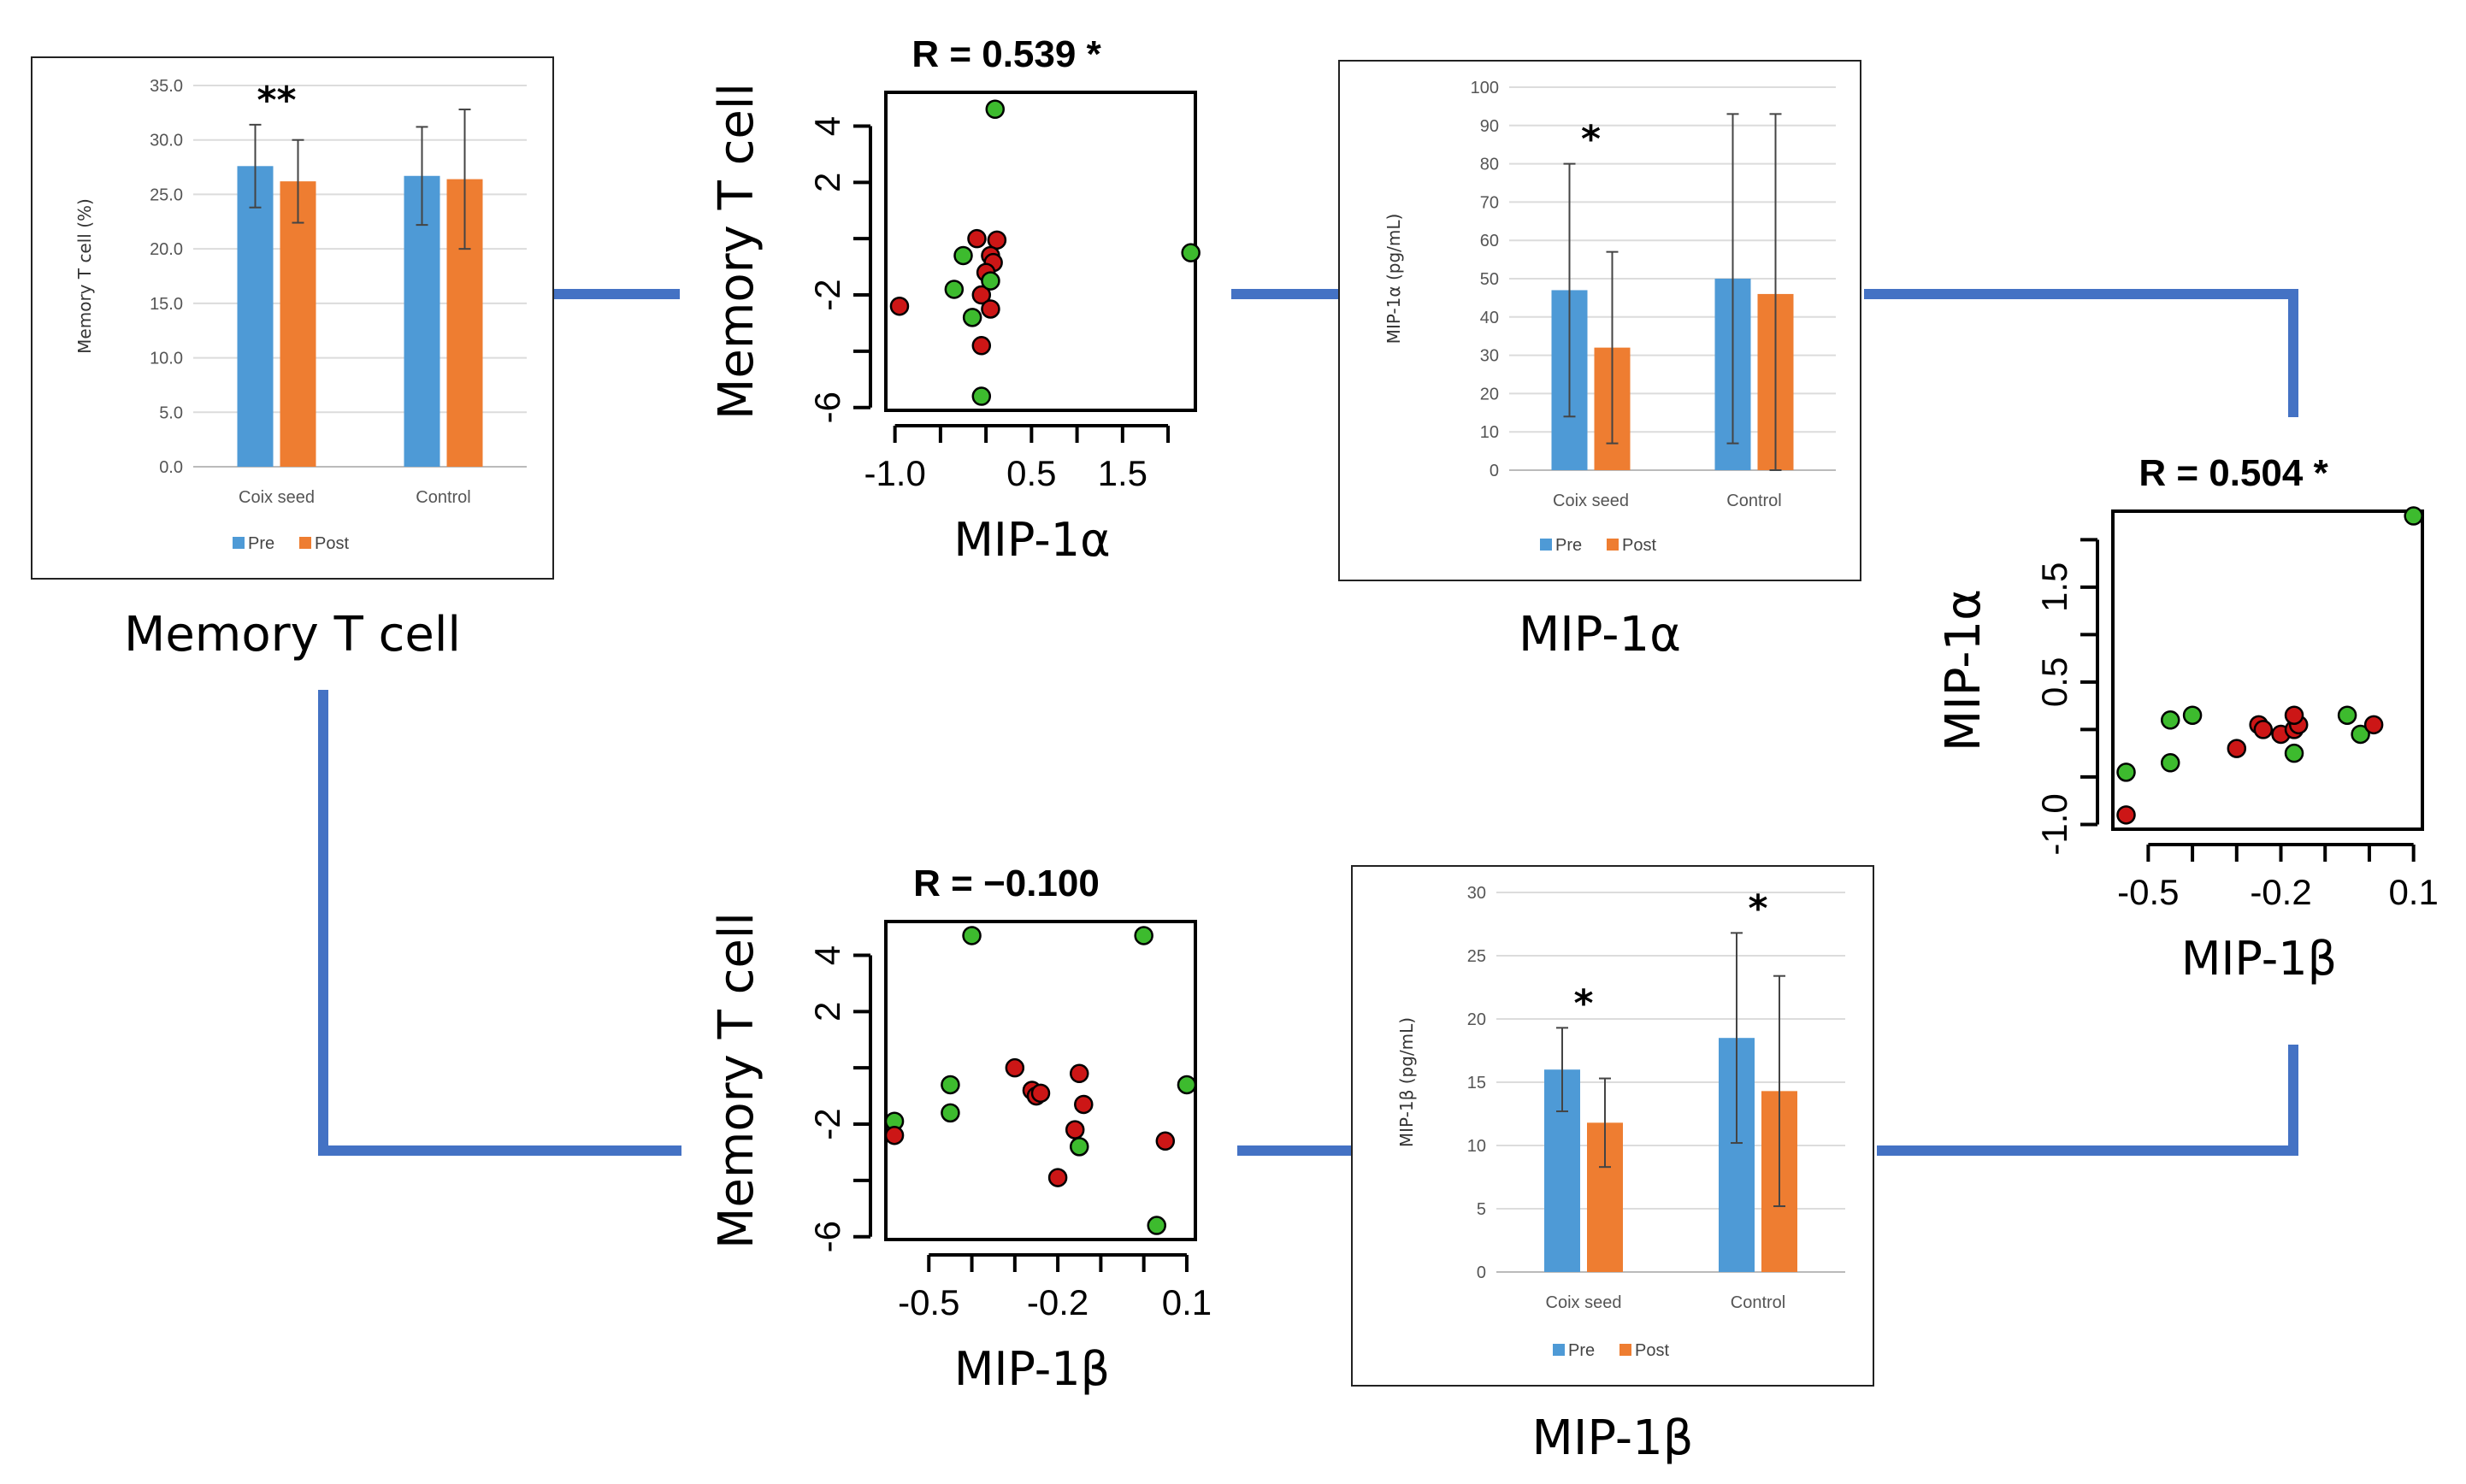  I want to click on x-axis-label: MIP-1α, so click(1031, 540).